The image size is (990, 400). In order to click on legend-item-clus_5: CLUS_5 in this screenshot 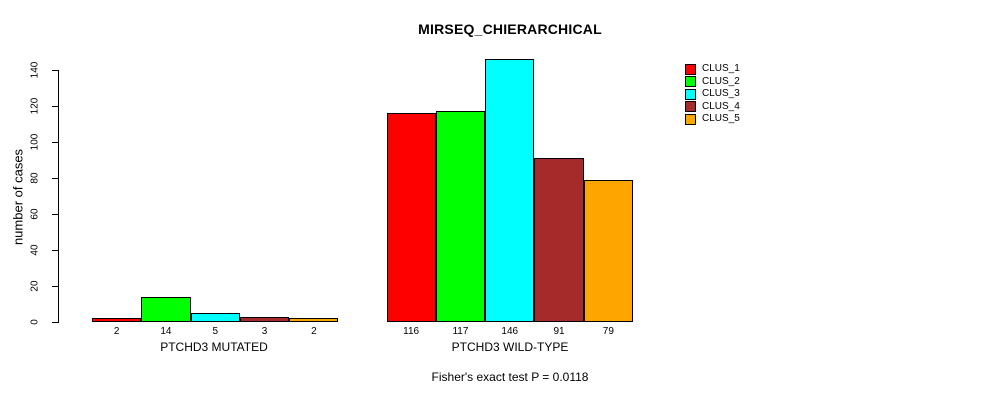, I will do `click(712, 119)`.